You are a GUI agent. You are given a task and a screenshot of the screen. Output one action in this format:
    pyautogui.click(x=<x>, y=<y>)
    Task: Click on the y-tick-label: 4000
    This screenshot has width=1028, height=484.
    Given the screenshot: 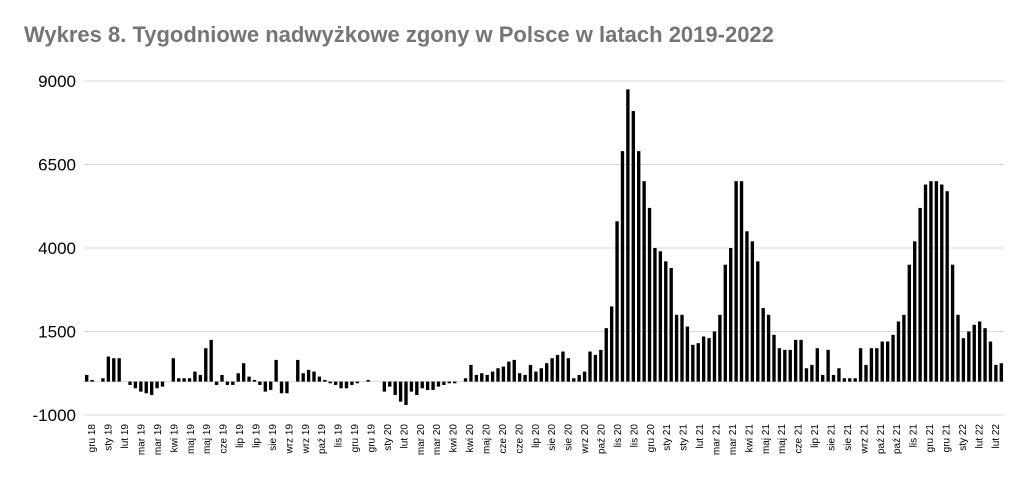 What is the action you would take?
    pyautogui.click(x=57, y=248)
    